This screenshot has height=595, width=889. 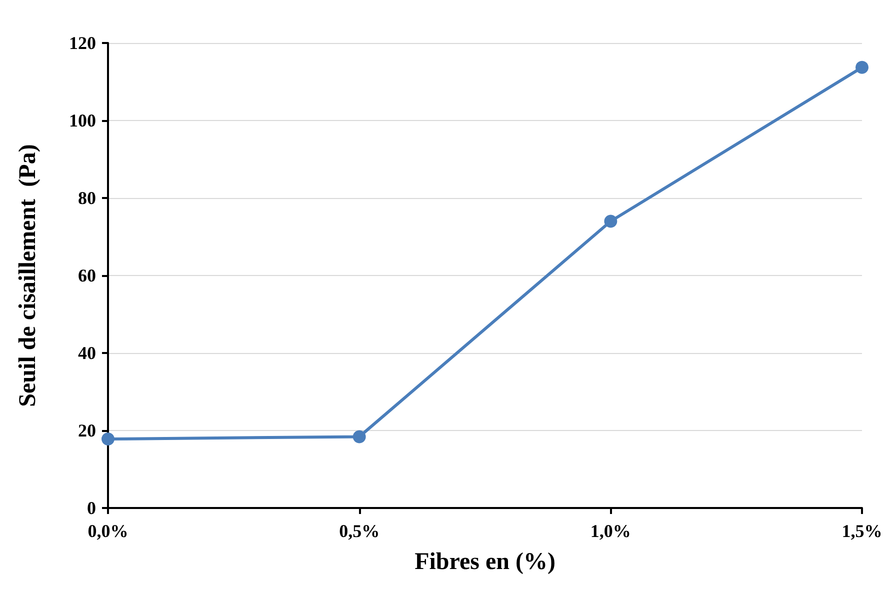 What do you see at coordinates (87, 276) in the screenshot?
I see `y-tick-label: 60` at bounding box center [87, 276].